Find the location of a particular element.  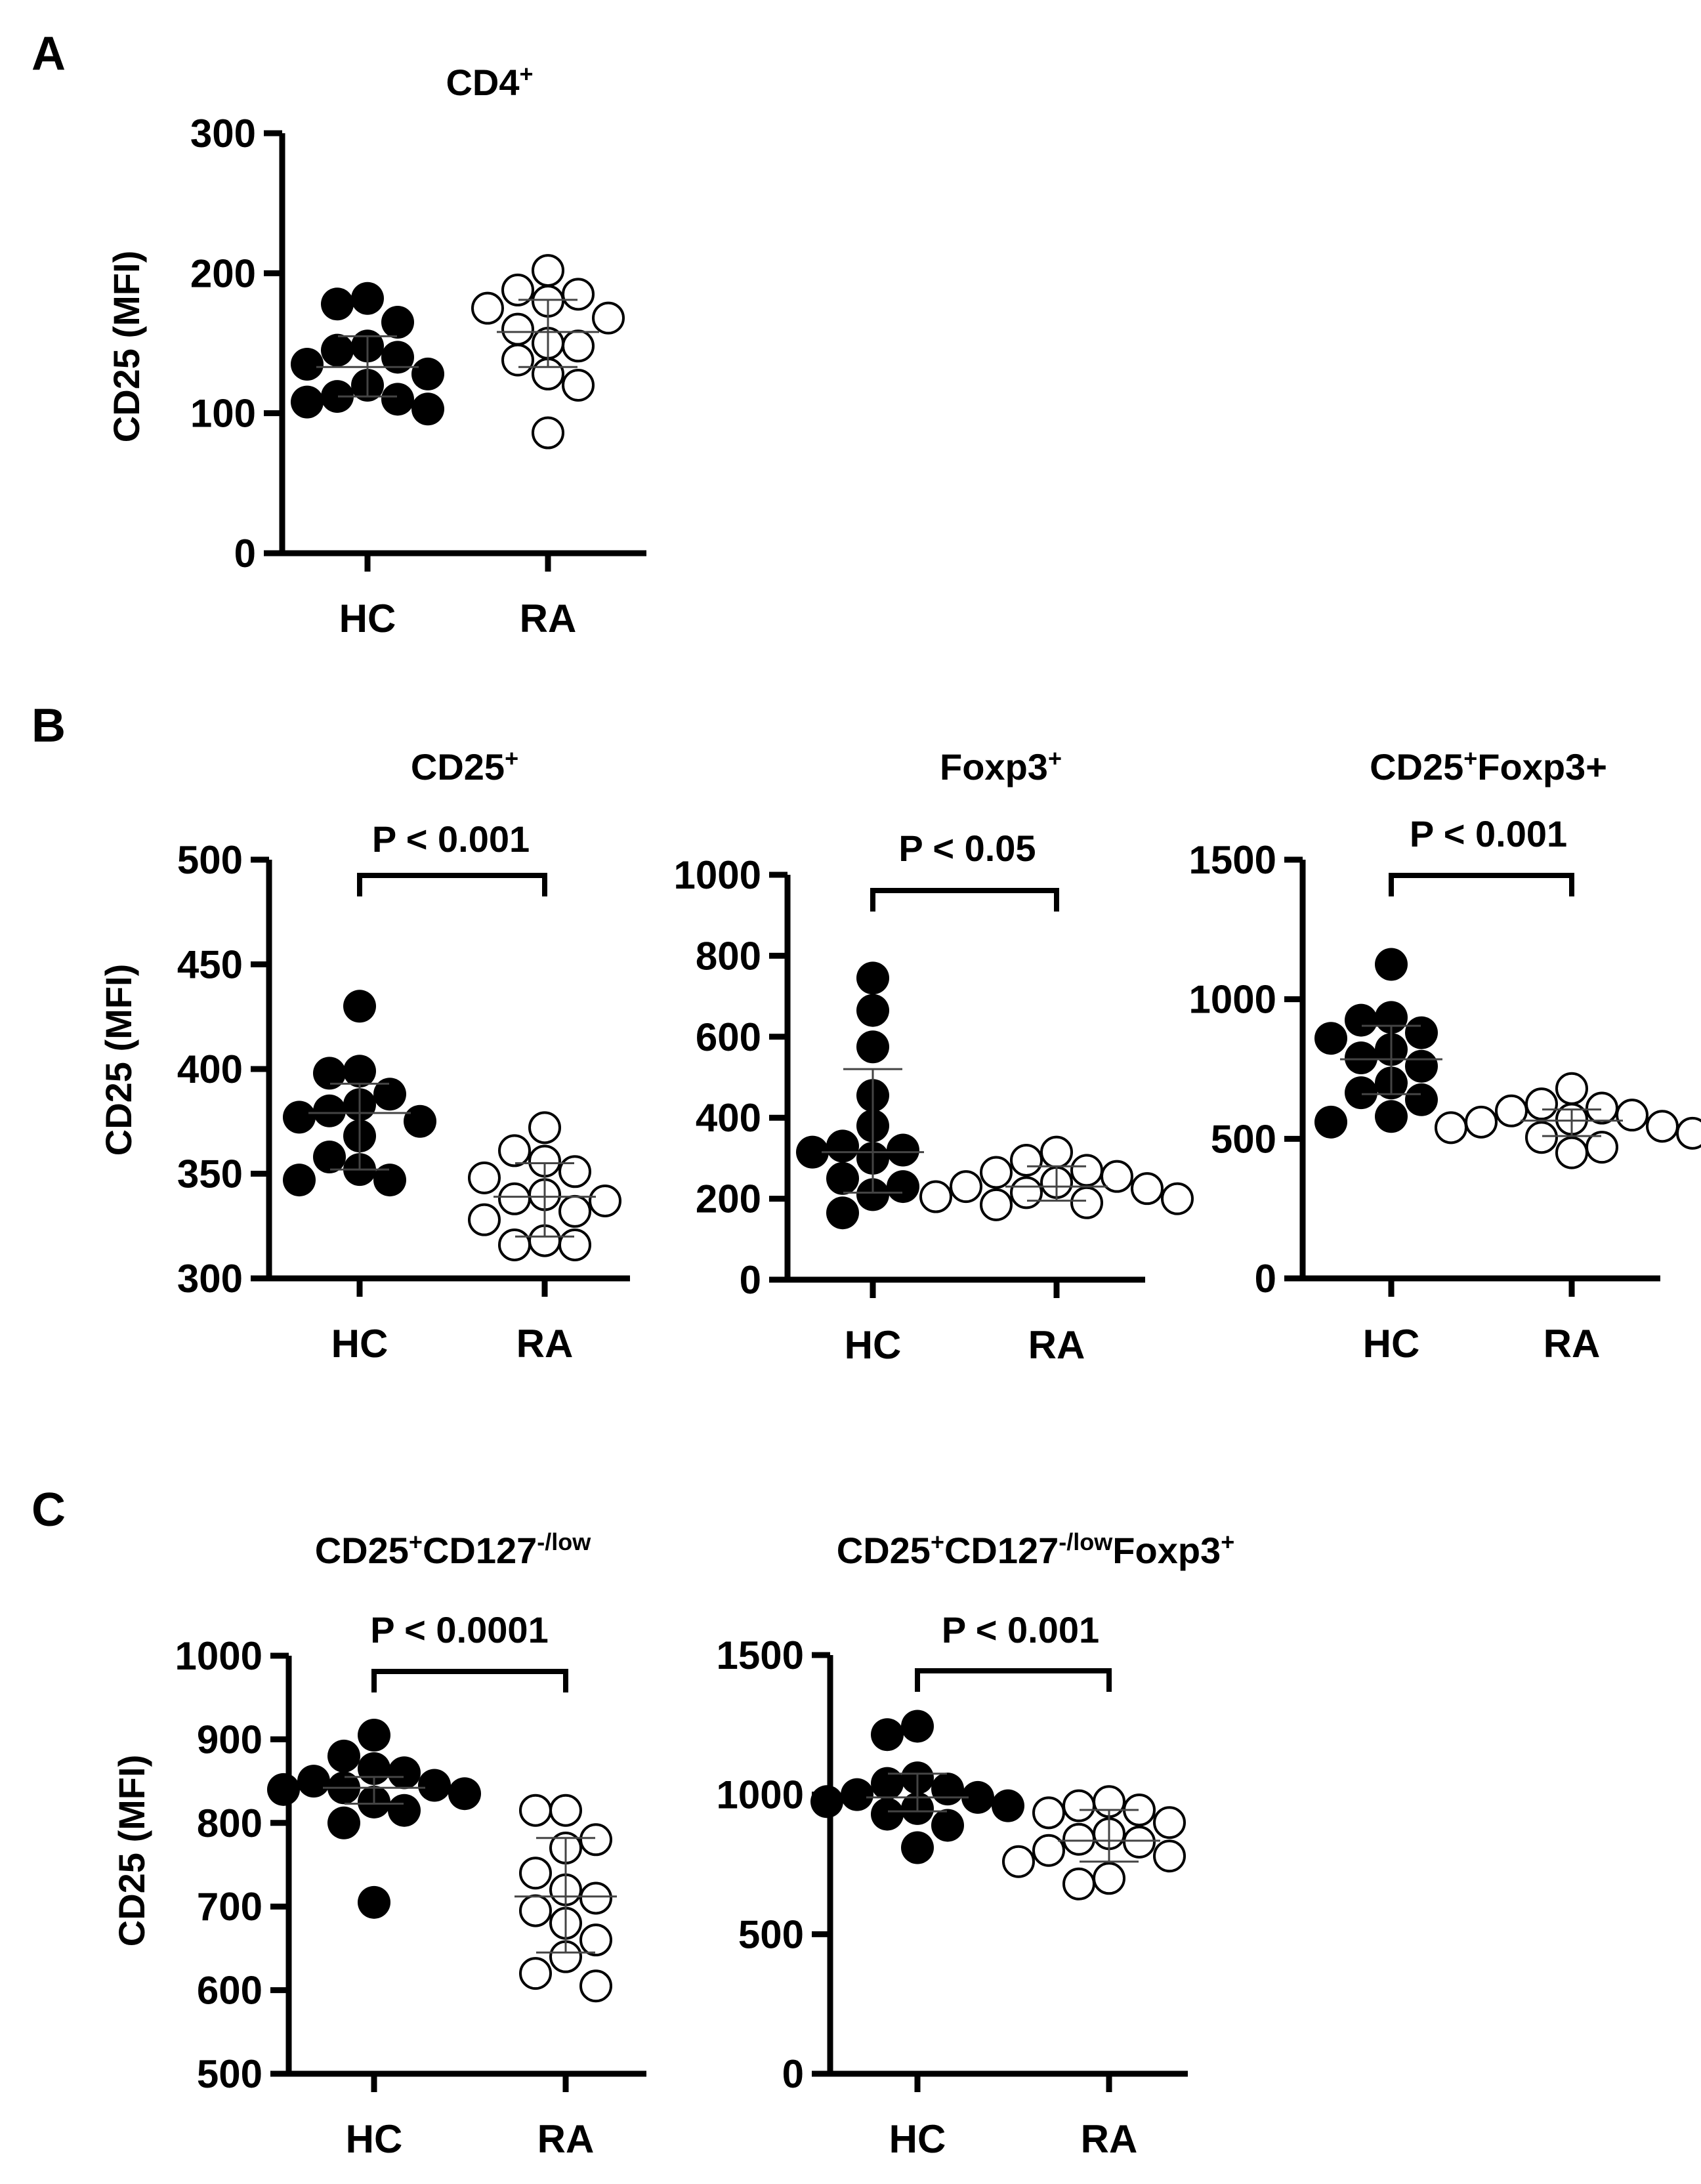

chart-b1-pvalue: P < 0.001 is located at coordinates (451, 839).